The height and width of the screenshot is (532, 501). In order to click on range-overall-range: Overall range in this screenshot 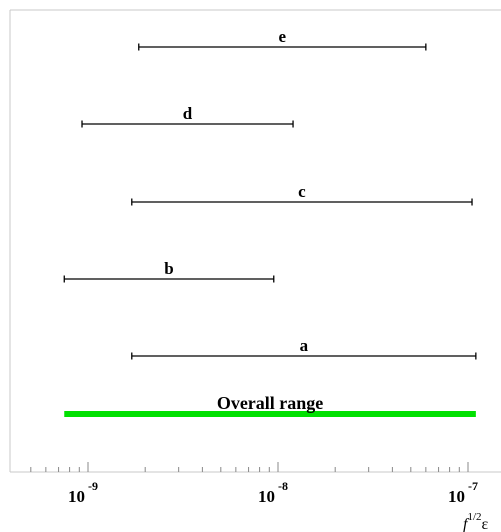, I will do `click(270, 405)`.